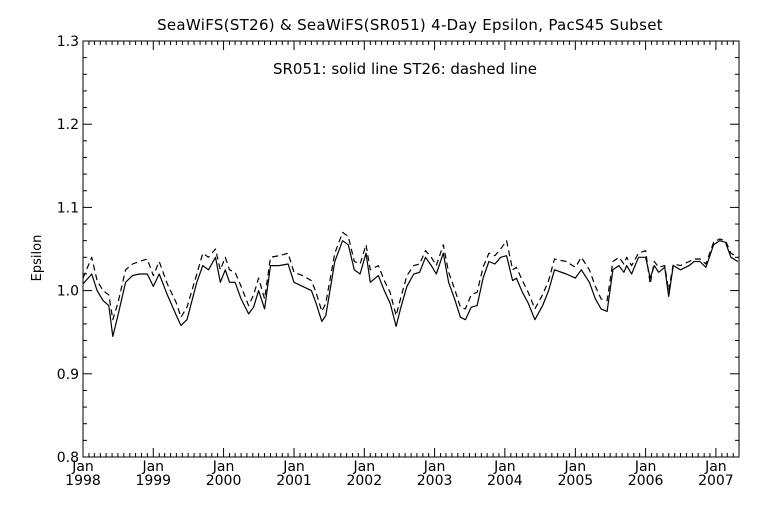 The height and width of the screenshot is (512, 768). What do you see at coordinates (576, 481) in the screenshot?
I see `x-tick-year: 2005` at bounding box center [576, 481].